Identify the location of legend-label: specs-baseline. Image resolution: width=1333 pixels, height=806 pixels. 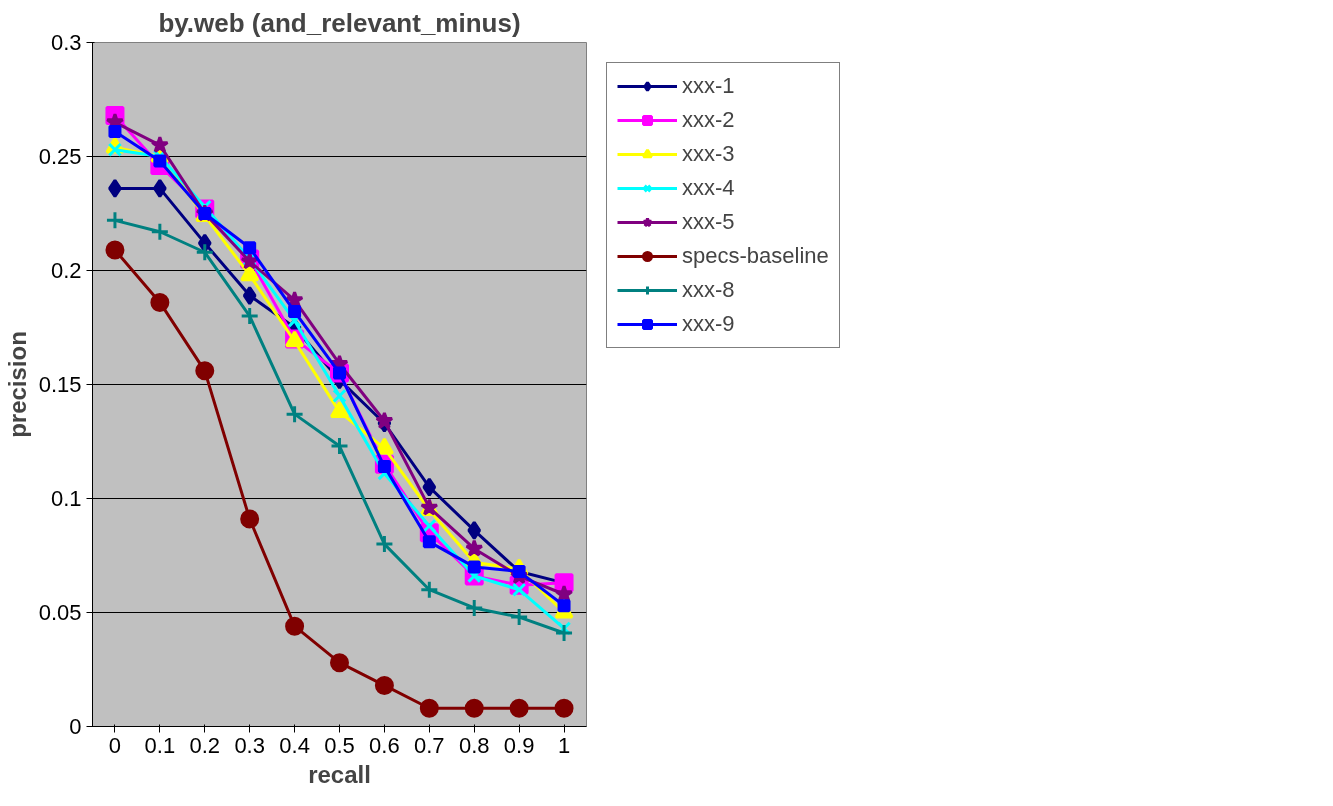
(755, 256).